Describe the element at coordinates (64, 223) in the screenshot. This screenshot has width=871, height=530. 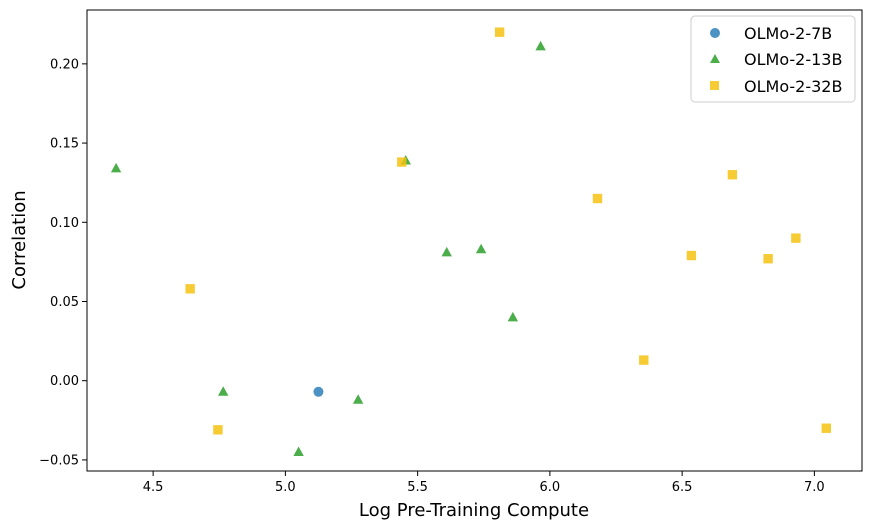
I see `y-tick-label: 0.10` at that location.